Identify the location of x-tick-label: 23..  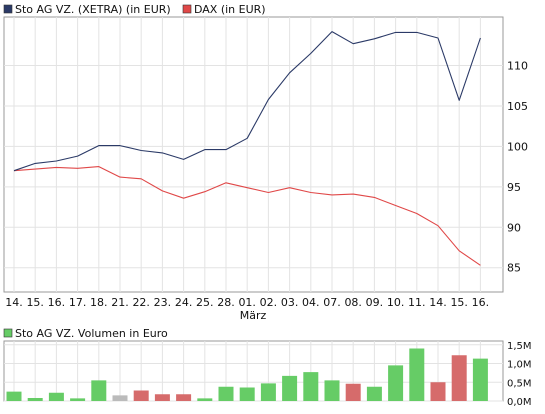
(163, 302).